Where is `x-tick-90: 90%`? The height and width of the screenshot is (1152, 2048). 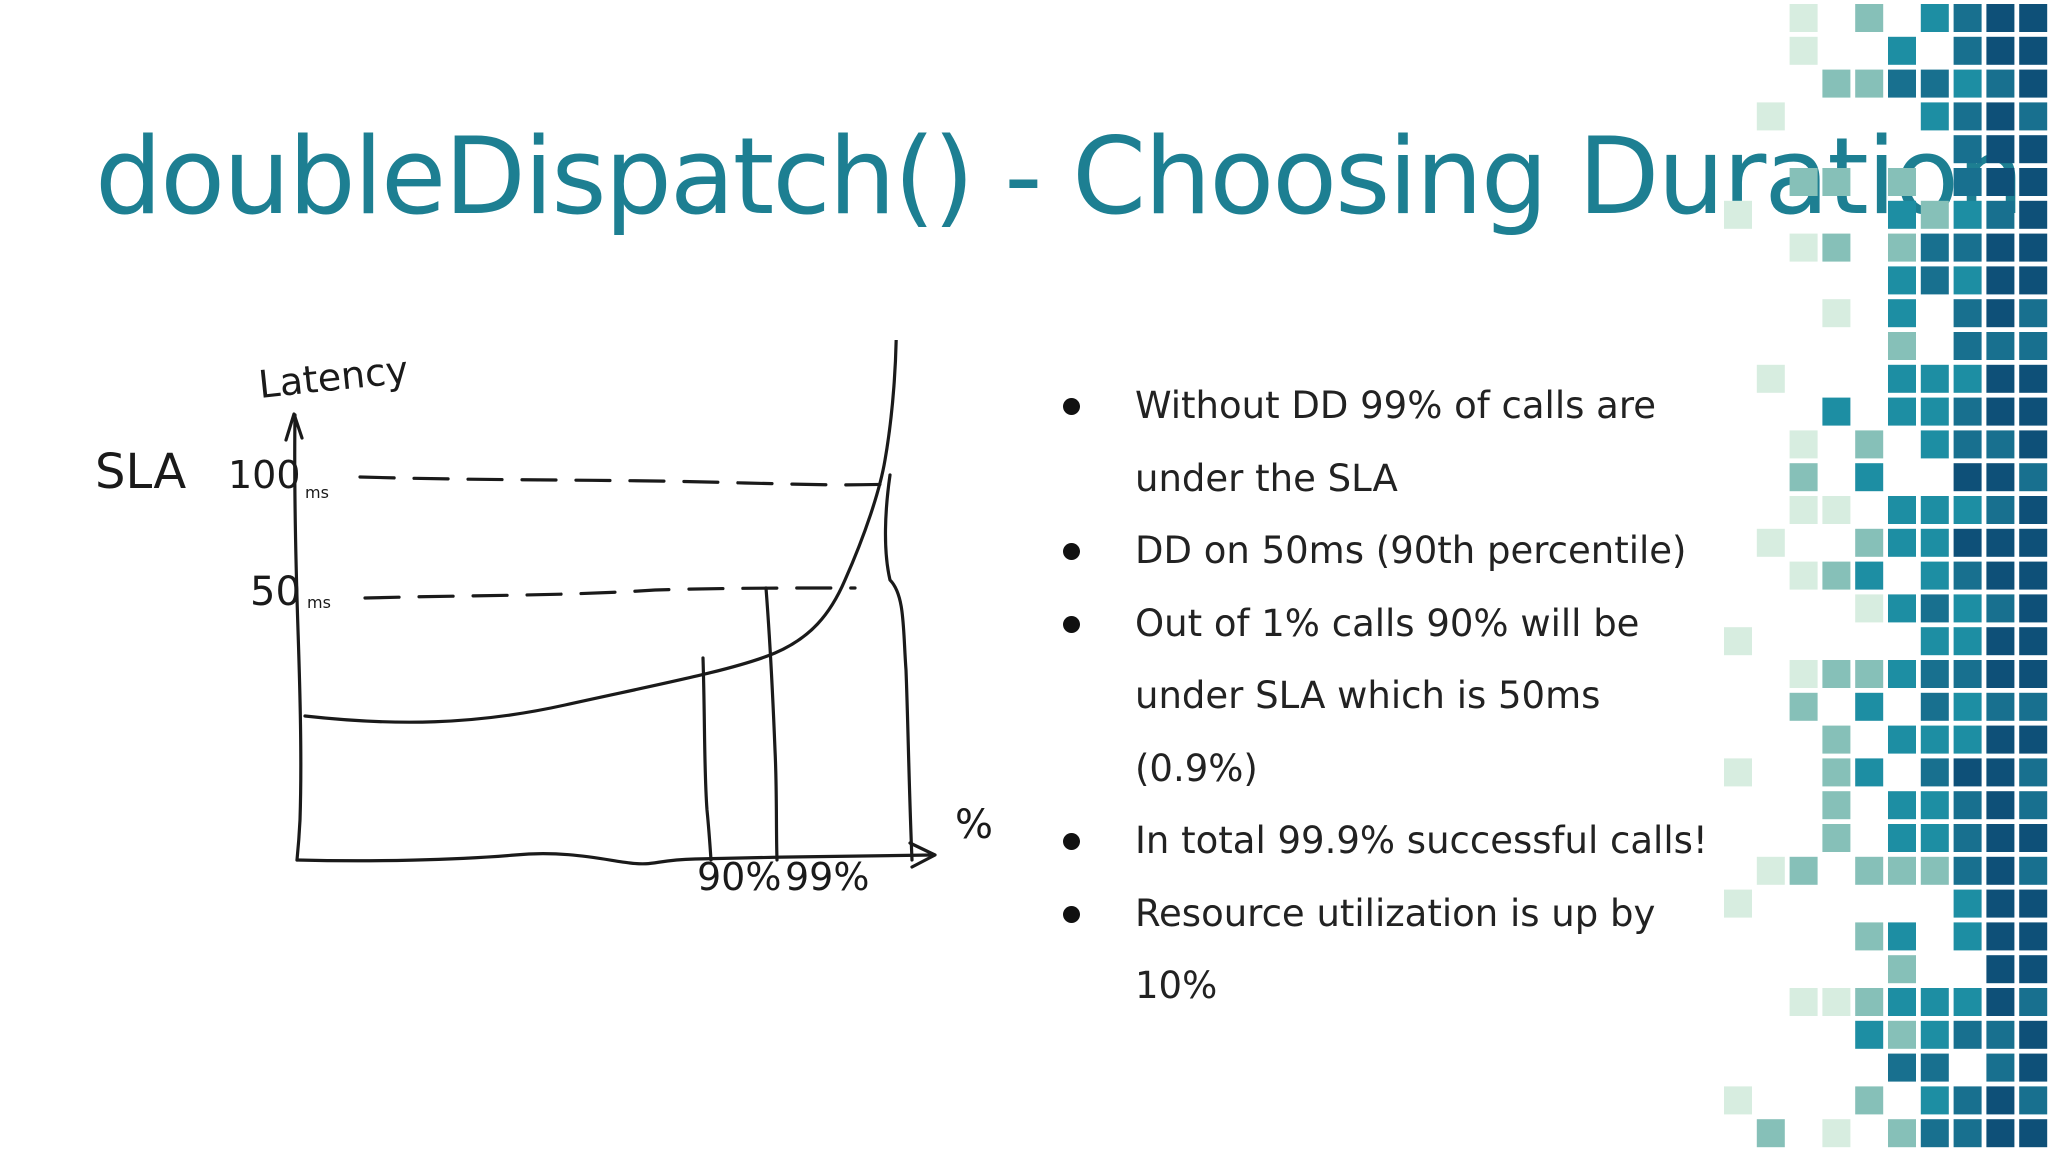 x-tick-90: 90% is located at coordinates (739, 877).